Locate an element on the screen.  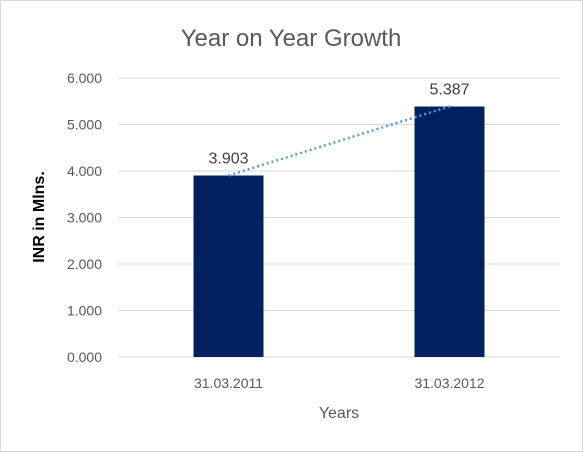
trendline-group is located at coordinates (339, 141).